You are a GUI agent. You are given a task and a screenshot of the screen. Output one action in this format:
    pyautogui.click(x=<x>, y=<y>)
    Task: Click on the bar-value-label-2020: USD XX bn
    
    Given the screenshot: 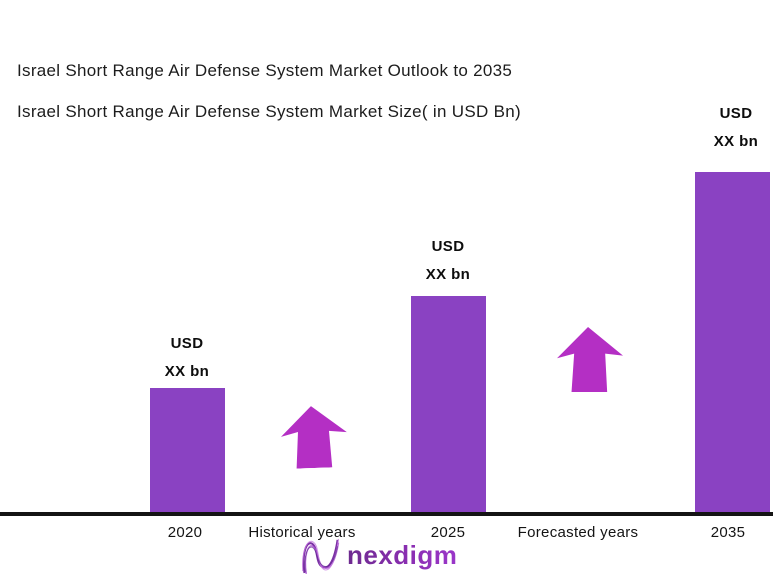 What is the action you would take?
    pyautogui.click(x=187, y=358)
    